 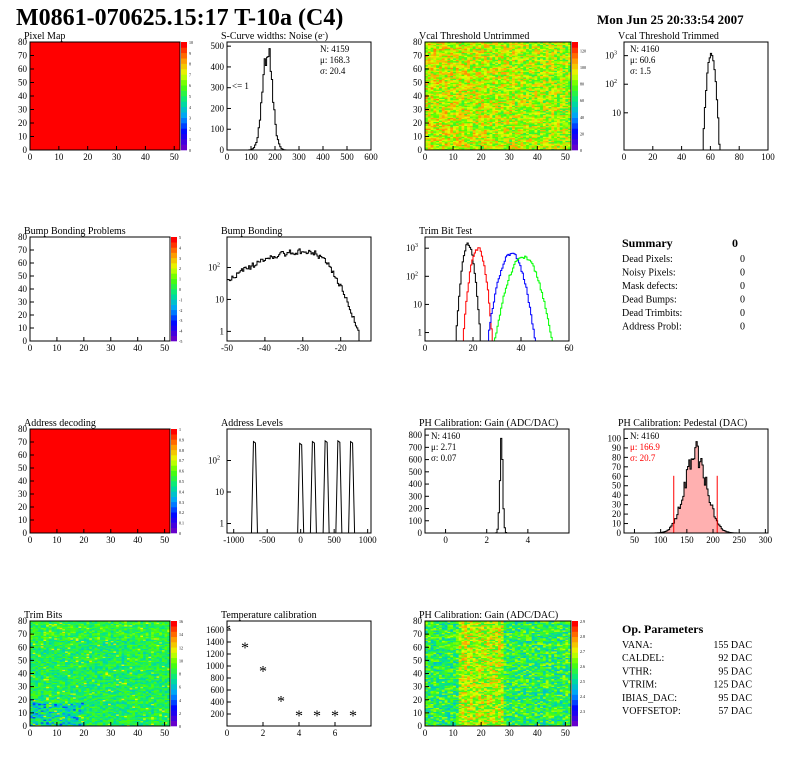 I want to click on title-suffix: ), so click(x=326, y=36).